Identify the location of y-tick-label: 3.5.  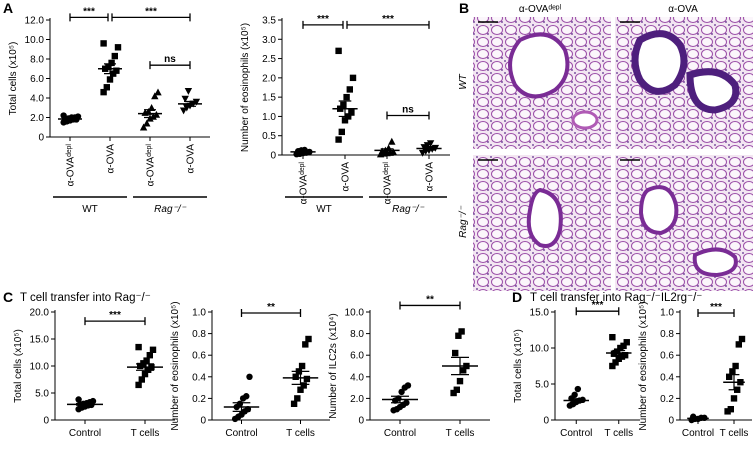
(269, 21).